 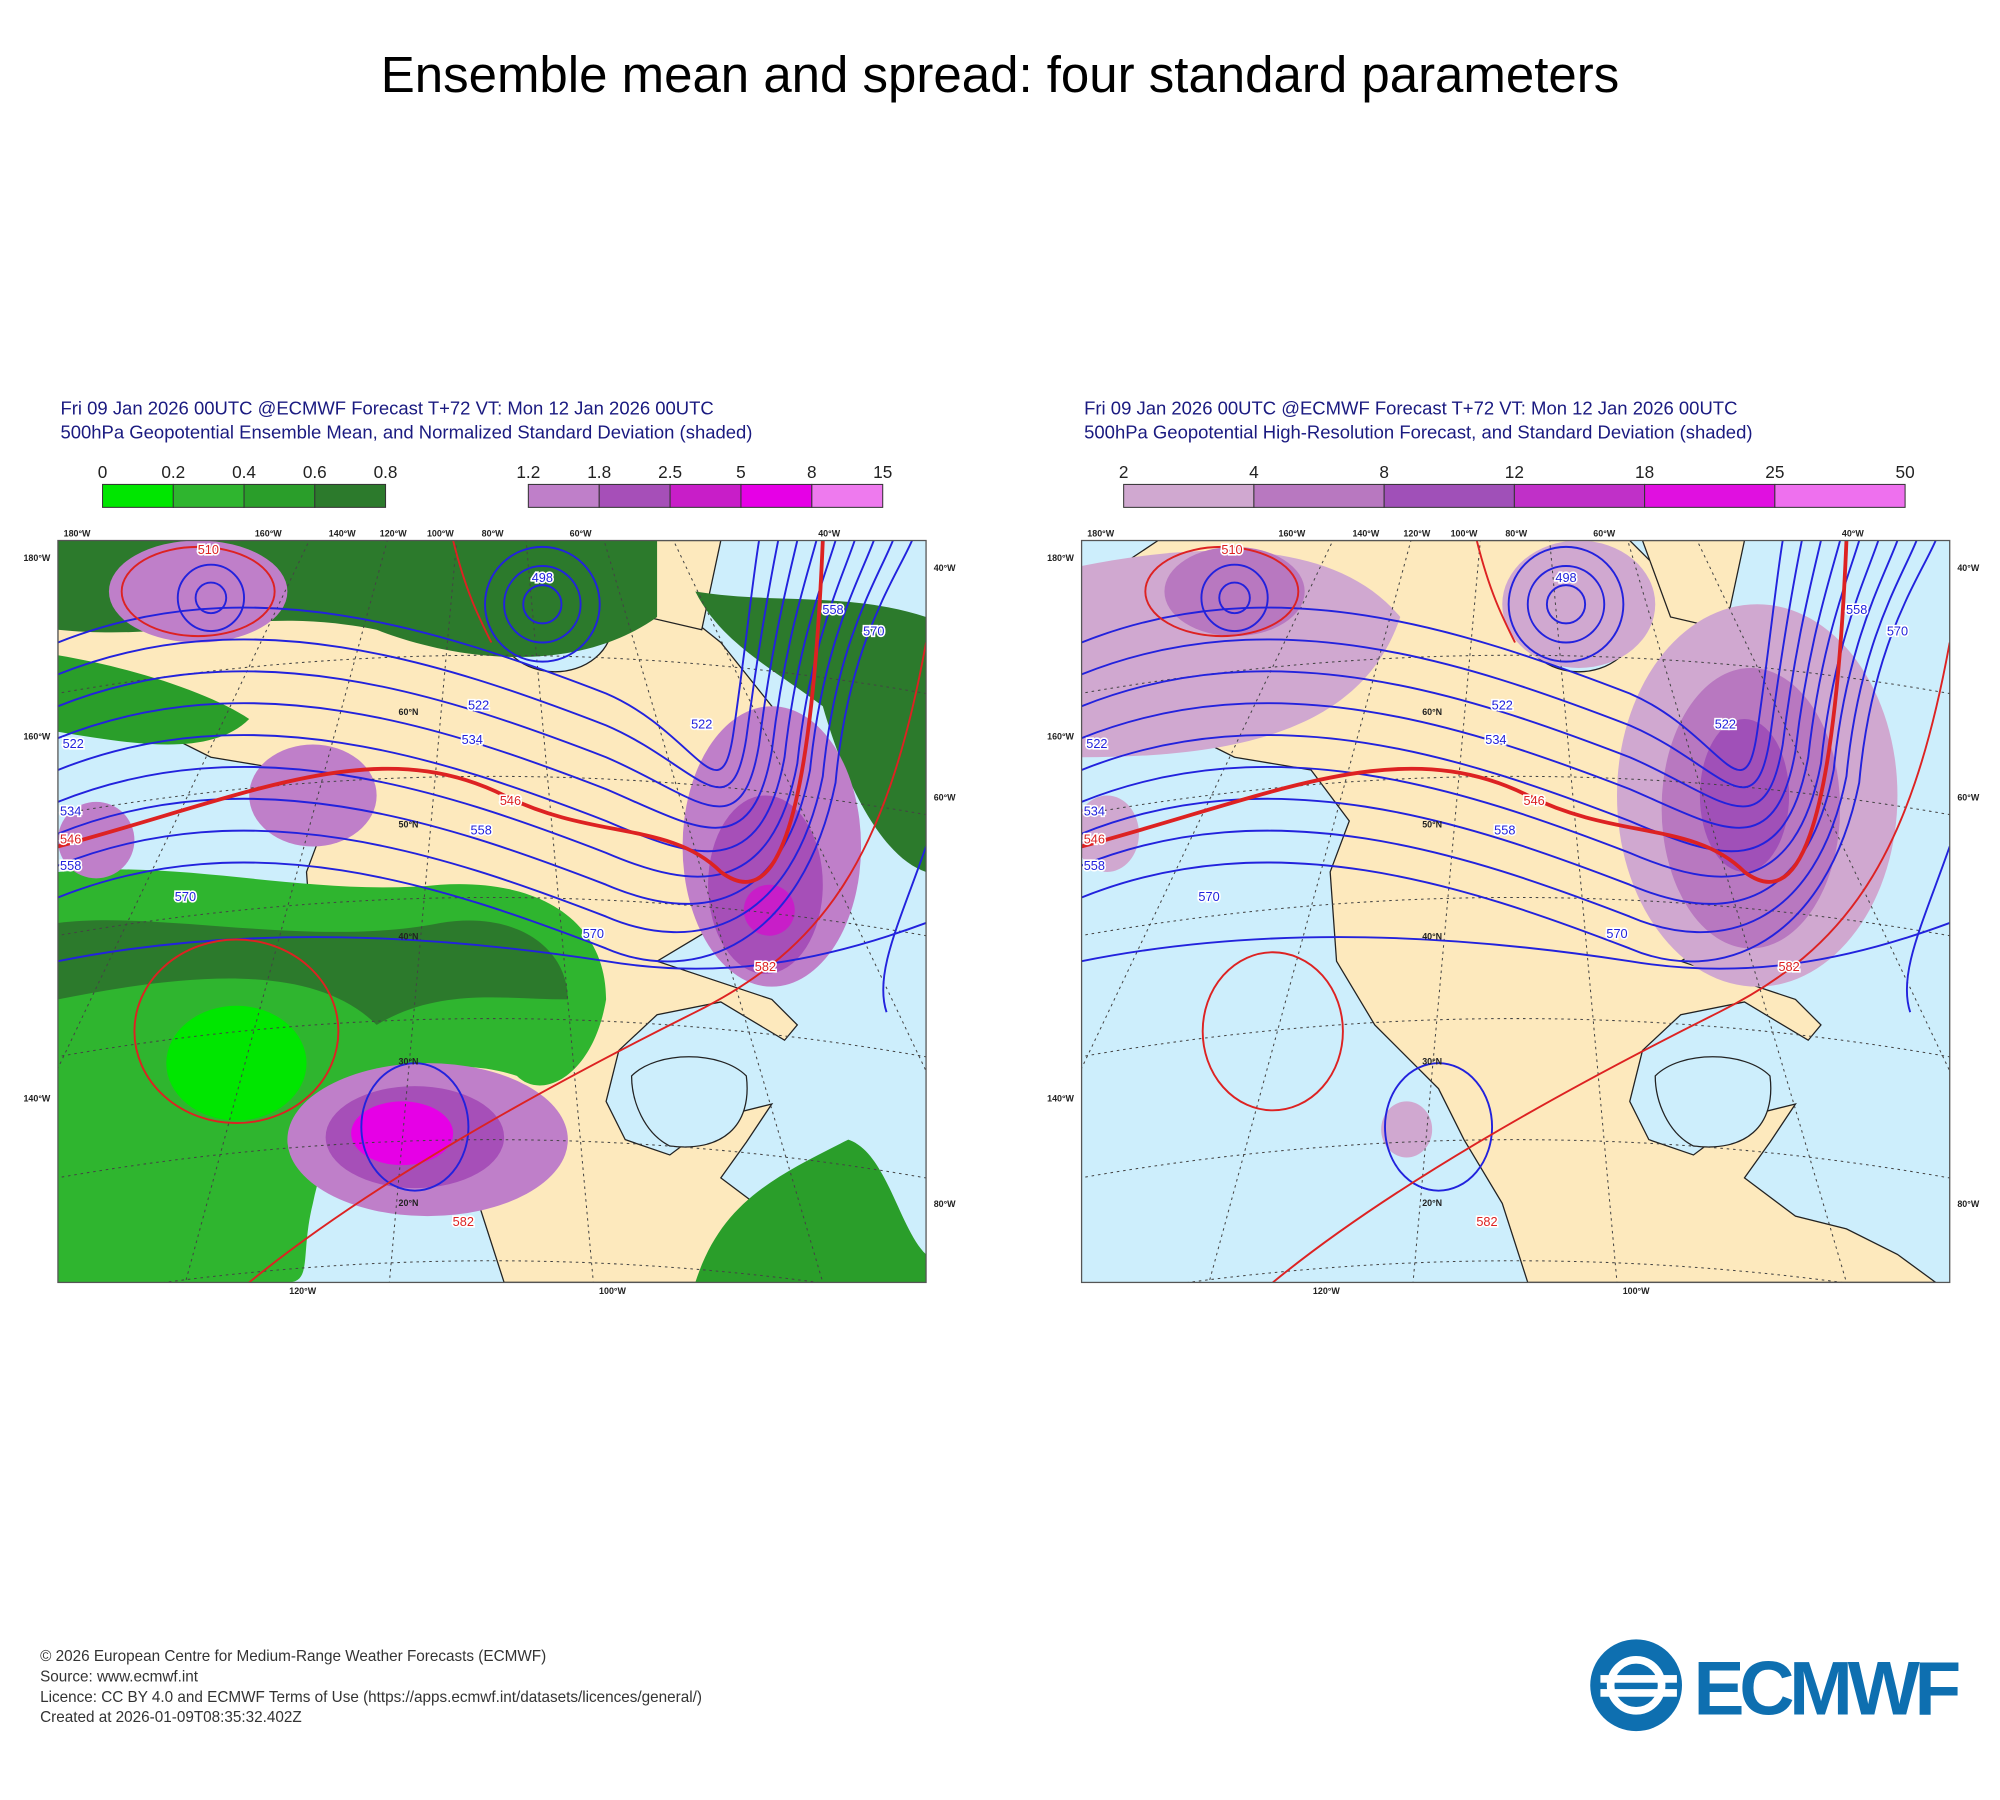 I want to click on lon-label: 60°W, so click(x=581, y=534).